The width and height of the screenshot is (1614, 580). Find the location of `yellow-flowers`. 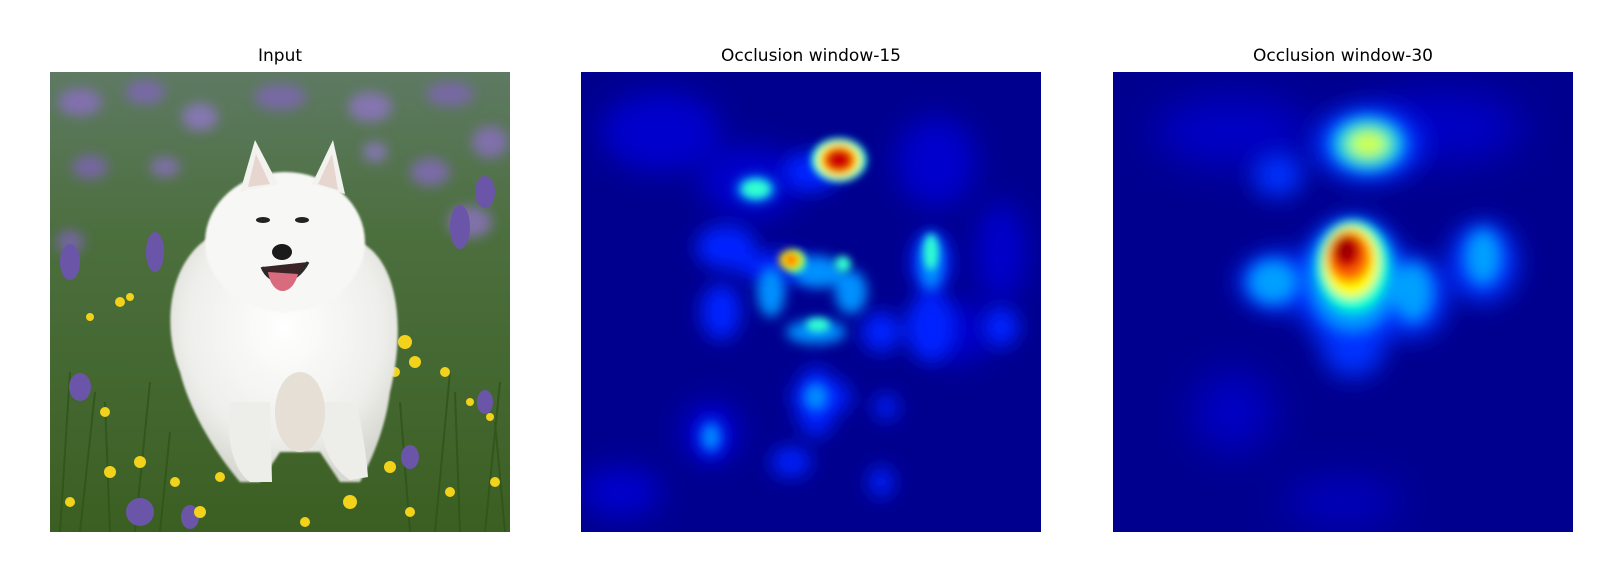

yellow-flowers is located at coordinates (282, 410).